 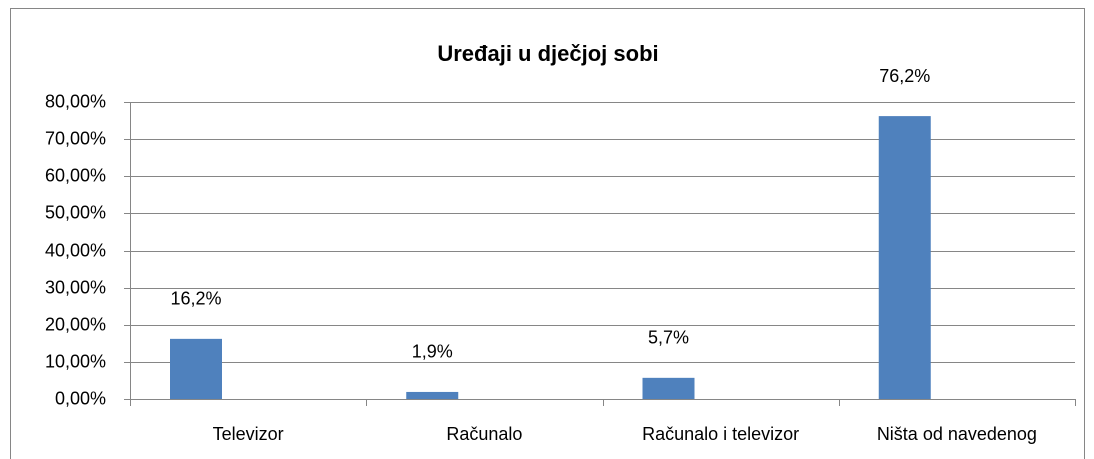 I want to click on data-label: 1,9%, so click(x=432, y=352).